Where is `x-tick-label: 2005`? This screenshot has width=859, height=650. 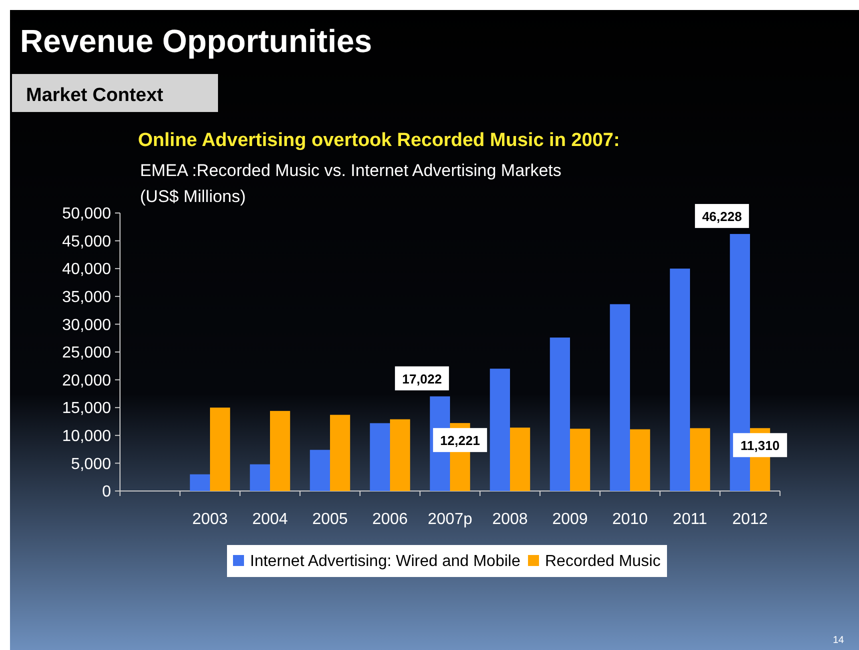 x-tick-label: 2005 is located at coordinates (330, 519).